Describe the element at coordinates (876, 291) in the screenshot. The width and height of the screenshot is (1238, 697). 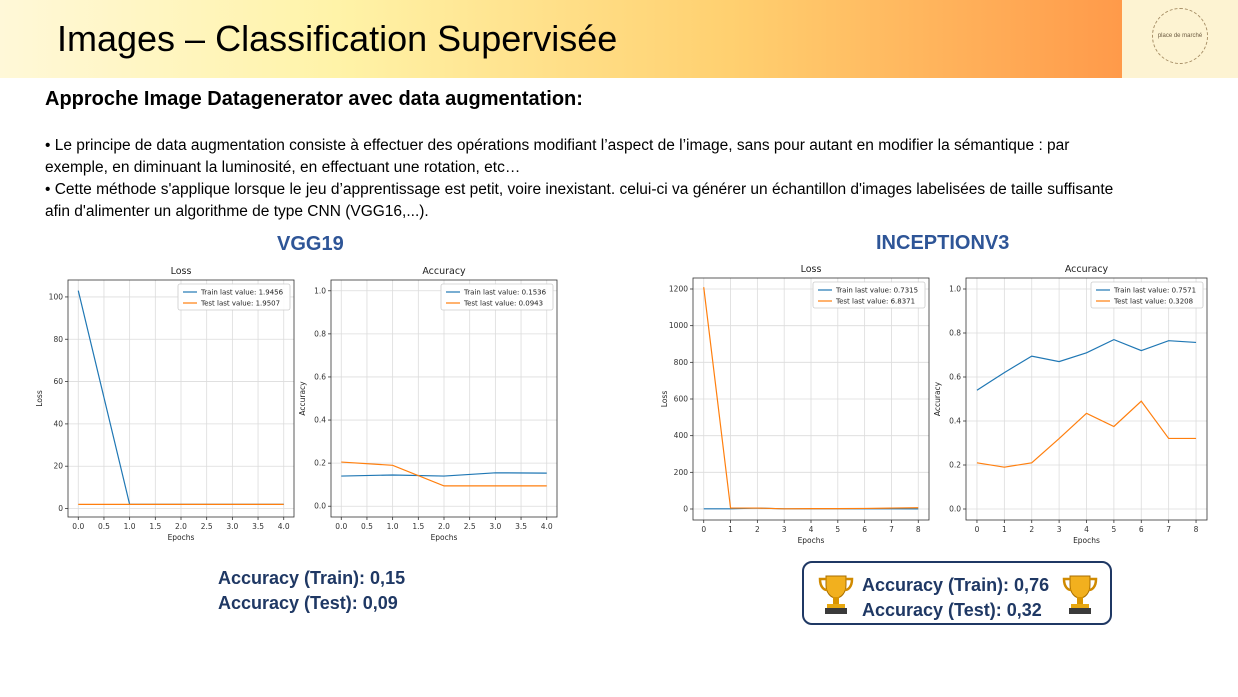
I see `legend-entry: Train last value: 0.7315` at that location.